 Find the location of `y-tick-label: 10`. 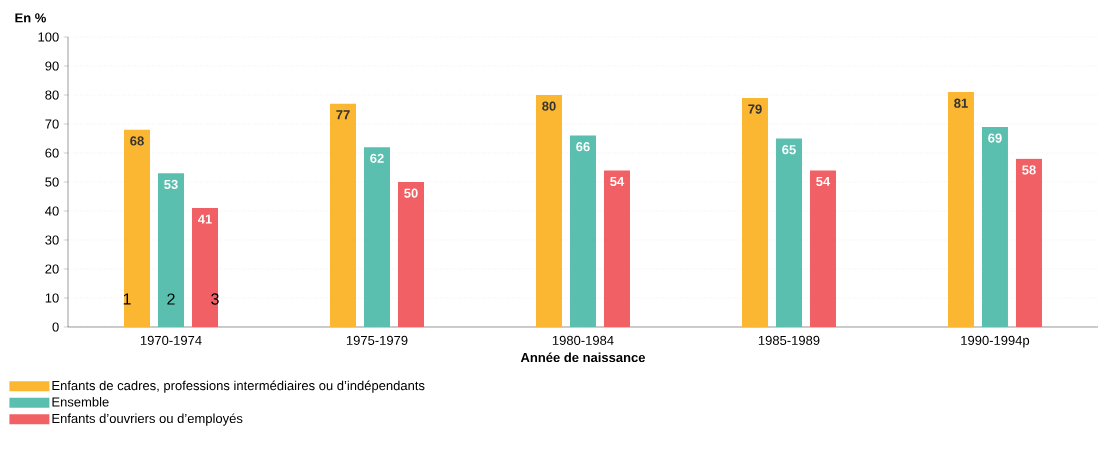

y-tick-label: 10 is located at coordinates (52, 298).